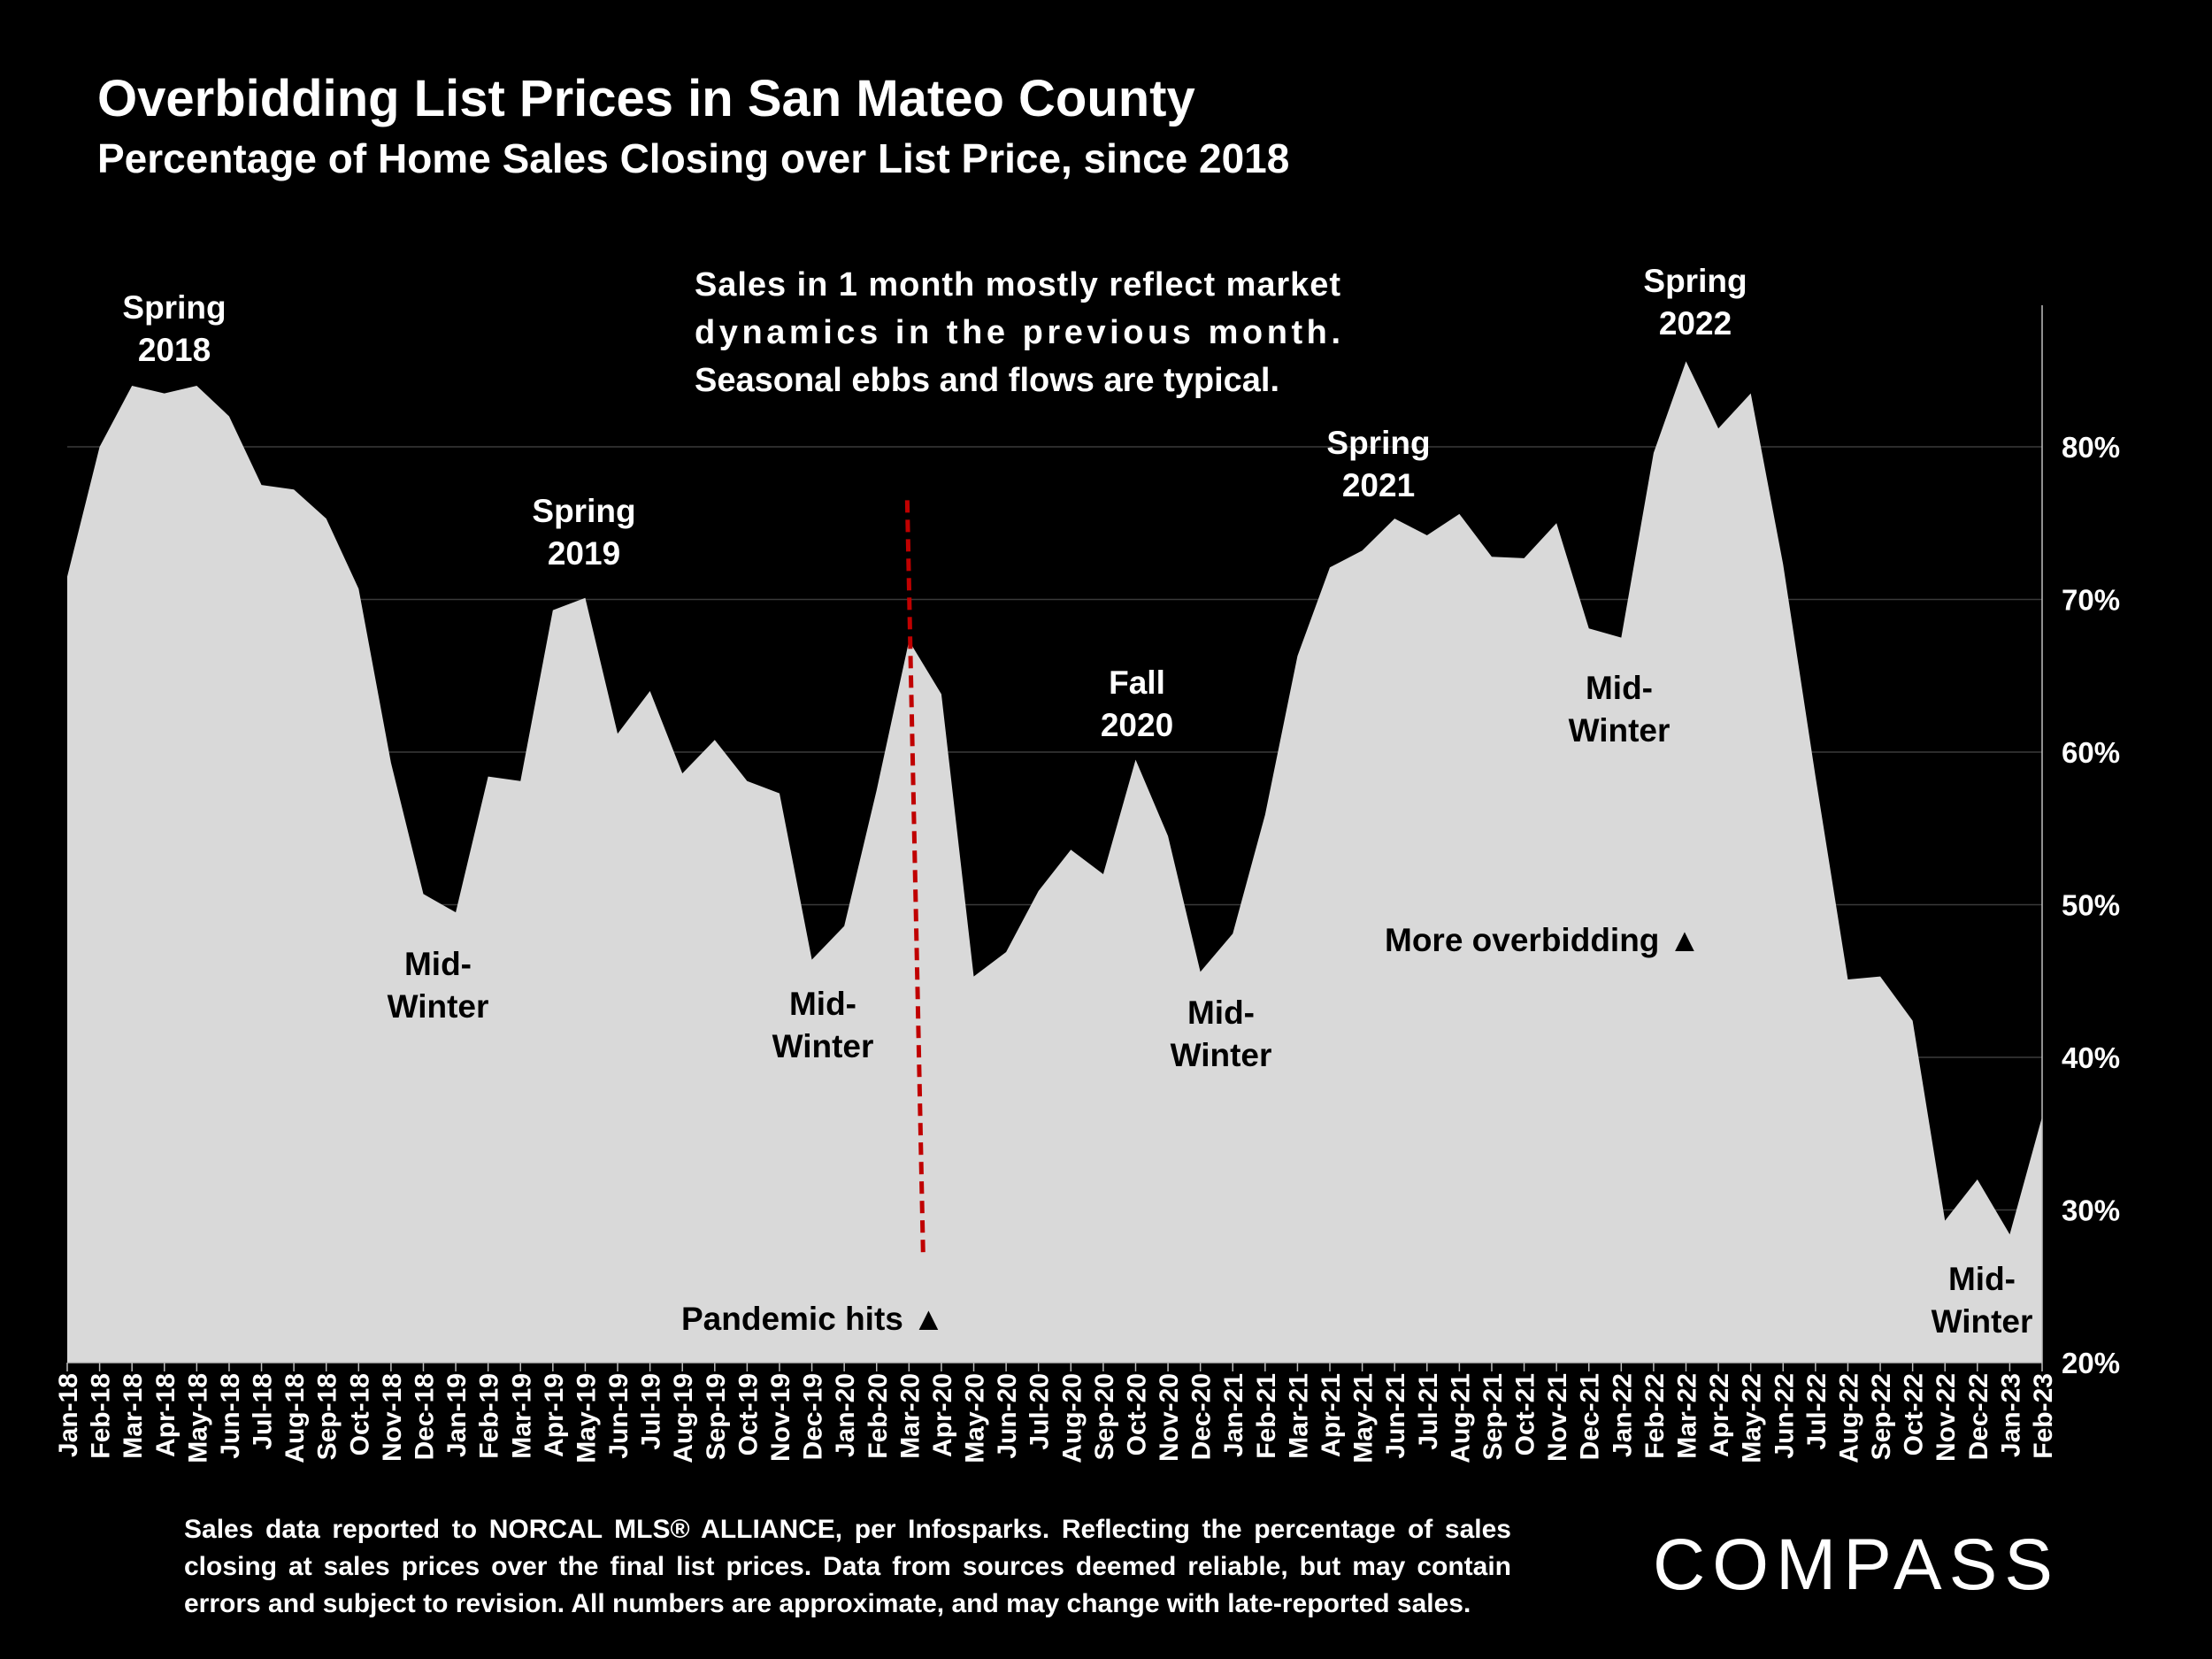  What do you see at coordinates (1882, 1417) in the screenshot?
I see `x-tick-label: Sep-22` at bounding box center [1882, 1417].